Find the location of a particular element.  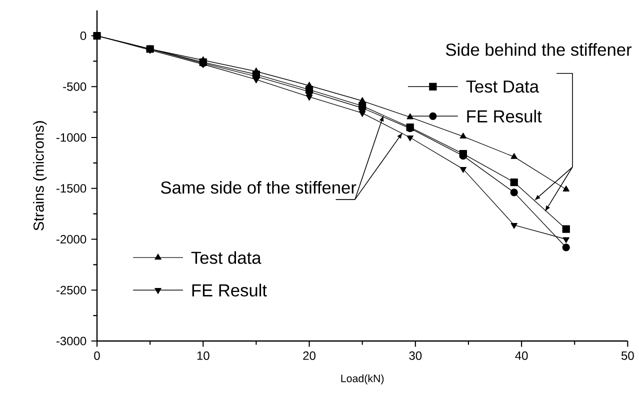

x-tick-label: 30 is located at coordinates (415, 355).